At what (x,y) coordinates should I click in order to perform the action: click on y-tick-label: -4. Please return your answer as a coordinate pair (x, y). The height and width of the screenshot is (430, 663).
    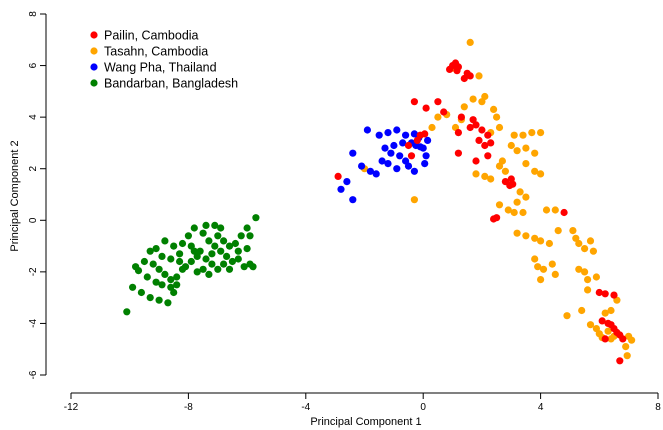
    Looking at the image, I should click on (33, 323).